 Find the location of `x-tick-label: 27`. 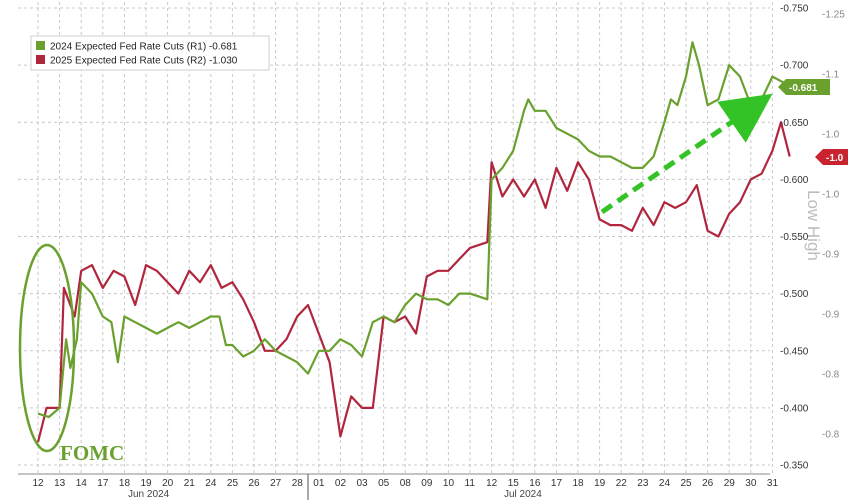

x-tick-label: 27 is located at coordinates (276, 483).